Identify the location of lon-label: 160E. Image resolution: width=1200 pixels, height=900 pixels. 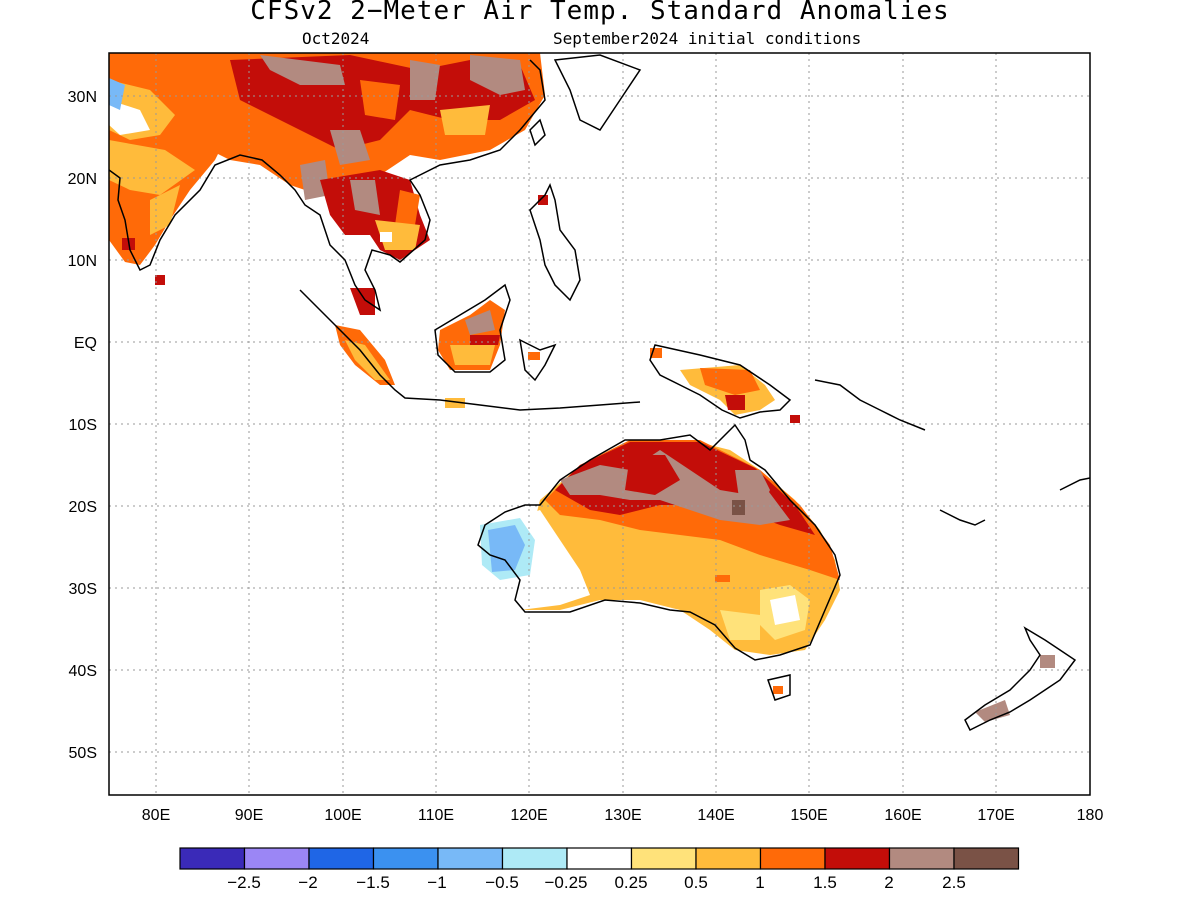
(902, 815).